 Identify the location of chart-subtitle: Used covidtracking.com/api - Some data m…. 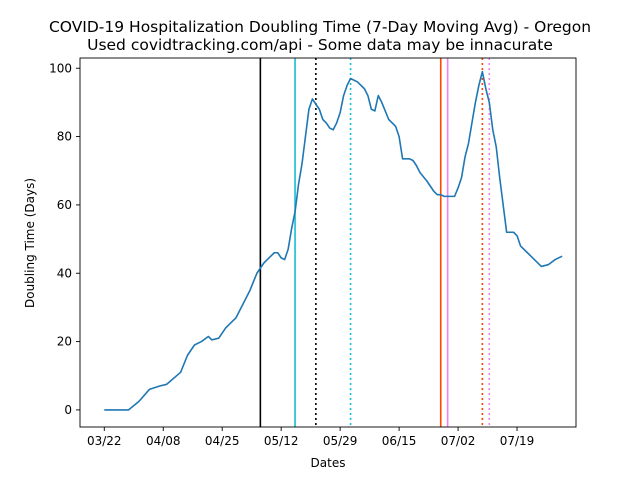
(320, 45).